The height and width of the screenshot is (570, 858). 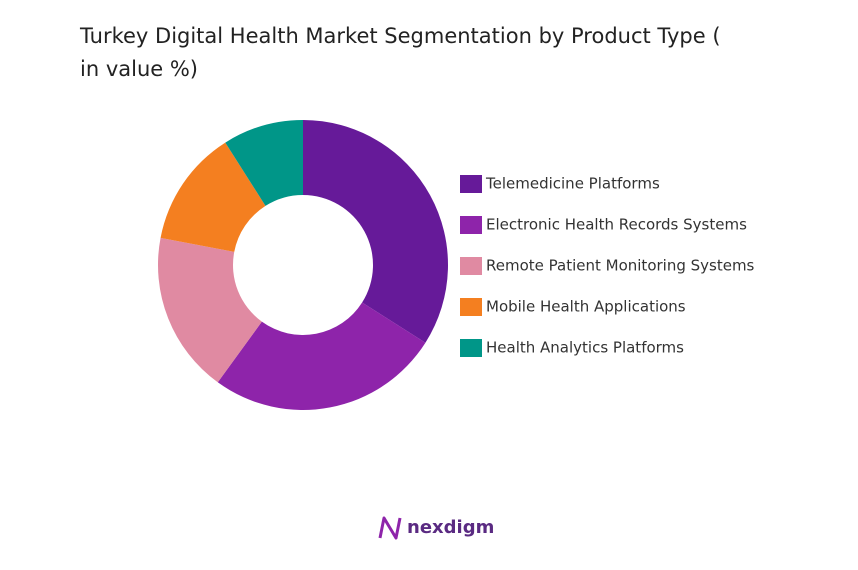 What do you see at coordinates (450, 527) in the screenshot?
I see `logo-text: nexdigm` at bounding box center [450, 527].